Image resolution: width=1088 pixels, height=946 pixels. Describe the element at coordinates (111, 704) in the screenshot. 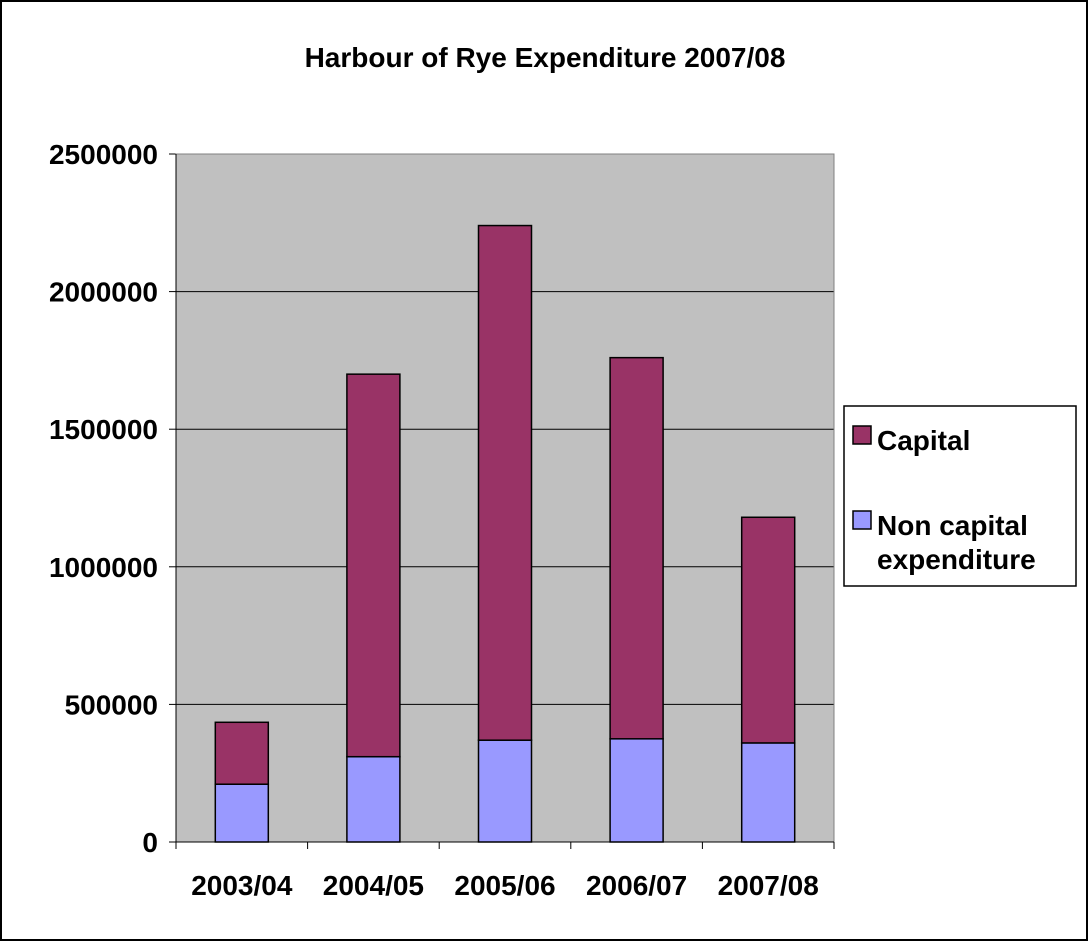

I see `y-tick-label: 500000` at that location.